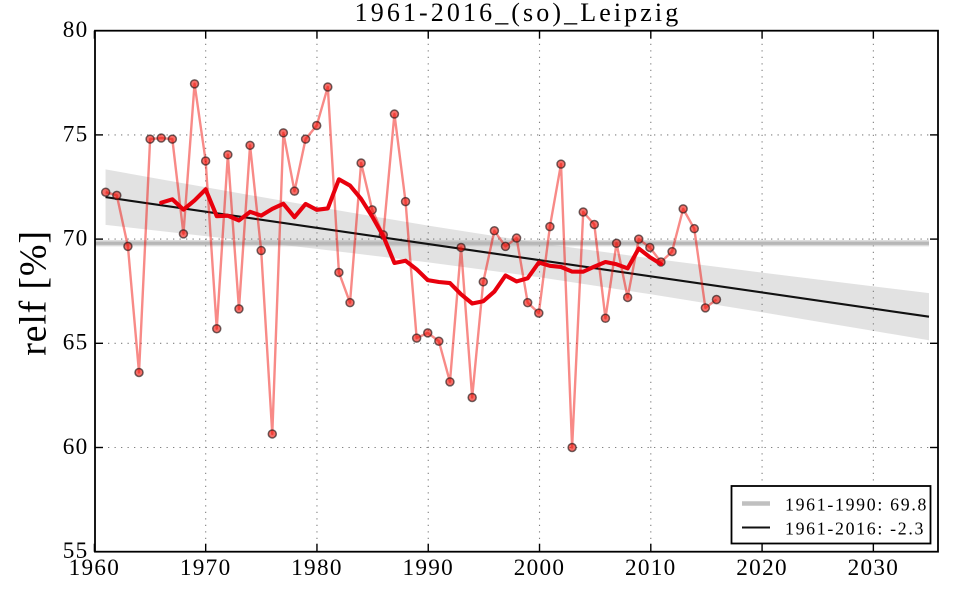 This screenshot has width=960, height=605. What do you see at coordinates (540, 568) in the screenshot?
I see `svg-text: 2000` at bounding box center [540, 568].